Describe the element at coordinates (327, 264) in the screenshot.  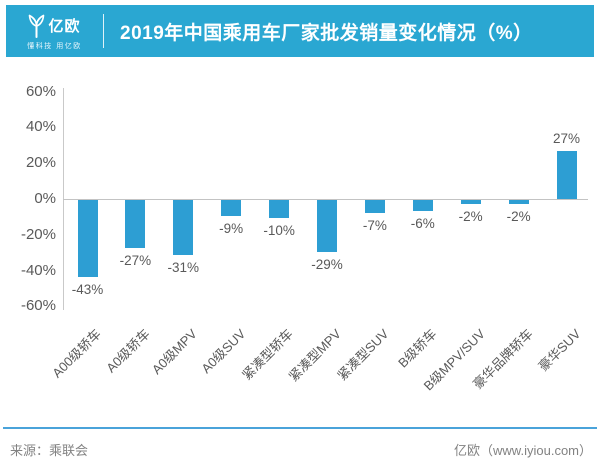
I see `bar-value-label: -29%` at that location.